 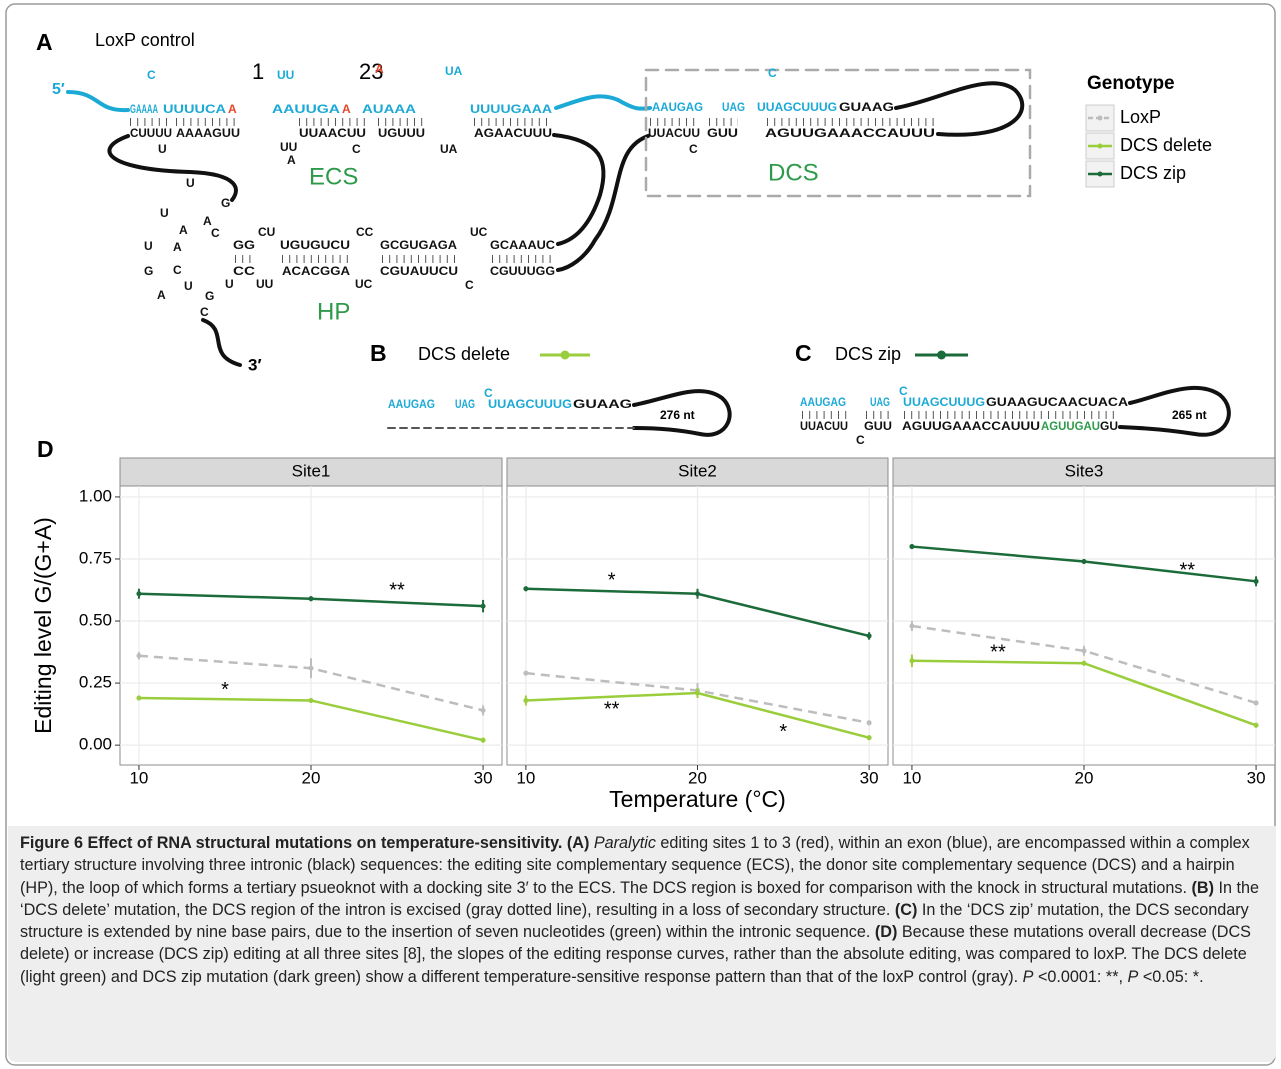 I want to click on legend-label: DCS zip, so click(x=1153, y=173).